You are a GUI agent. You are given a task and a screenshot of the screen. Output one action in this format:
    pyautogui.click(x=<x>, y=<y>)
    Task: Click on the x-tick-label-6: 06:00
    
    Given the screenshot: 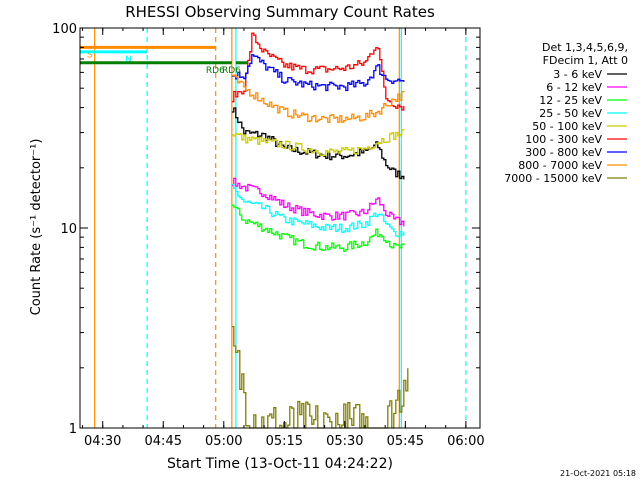 What is the action you would take?
    pyautogui.click(x=465, y=441)
    